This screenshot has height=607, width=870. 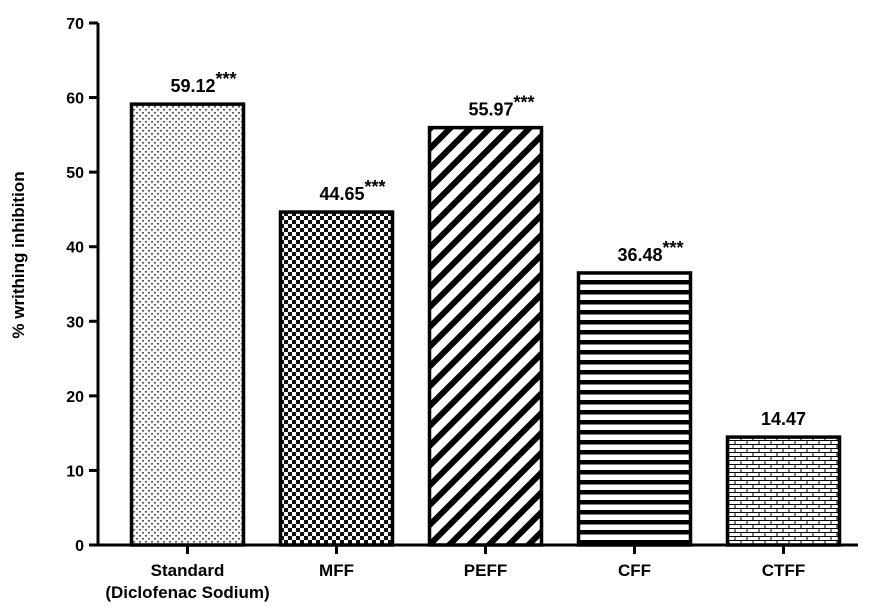 I want to click on data-label: 36.48***, so click(x=650, y=251).